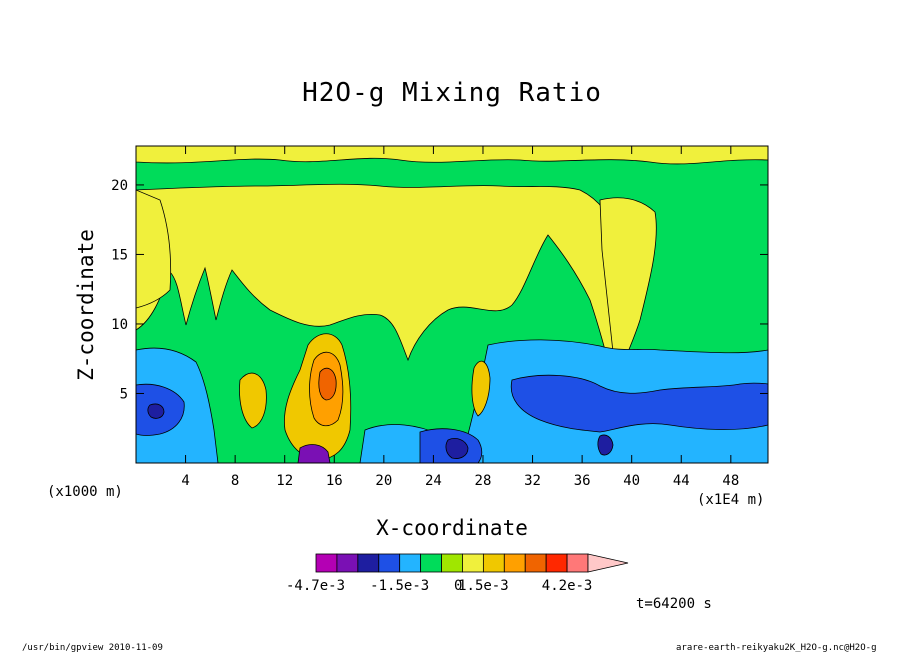 The width and height of the screenshot is (904, 654). I want to click on x-tick-label: 4, so click(185, 481).